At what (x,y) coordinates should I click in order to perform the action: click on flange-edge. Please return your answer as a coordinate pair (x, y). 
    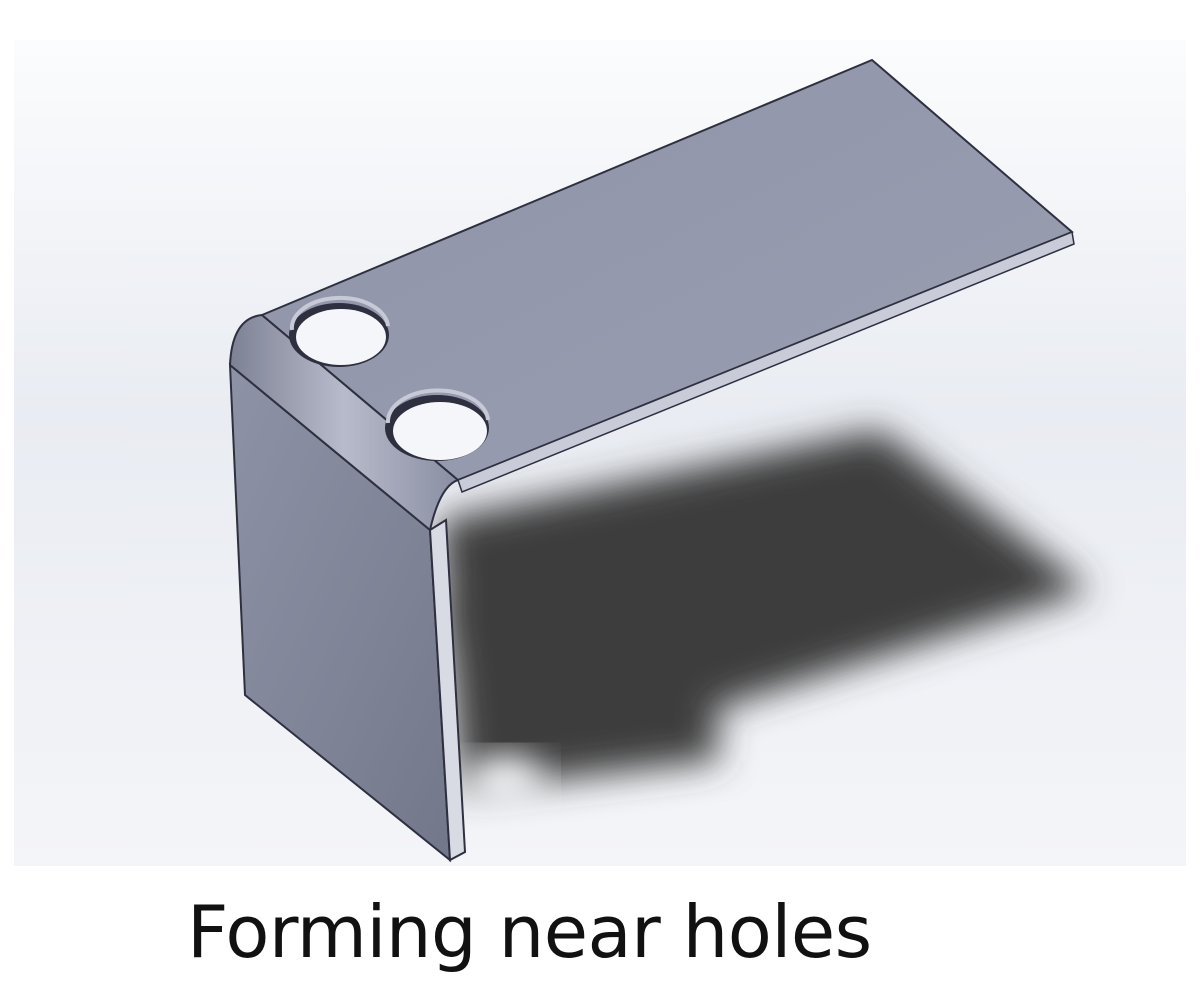
    Looking at the image, I should click on (447, 690).